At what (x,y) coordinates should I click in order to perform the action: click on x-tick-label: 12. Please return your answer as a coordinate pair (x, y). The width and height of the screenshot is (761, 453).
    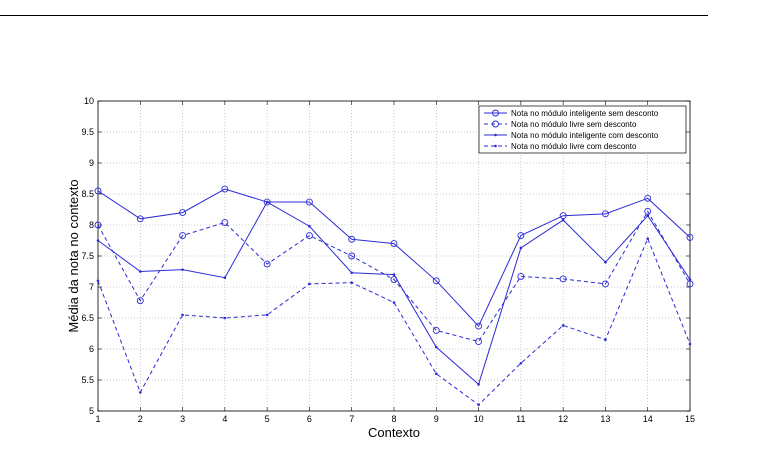
    Looking at the image, I should click on (563, 419).